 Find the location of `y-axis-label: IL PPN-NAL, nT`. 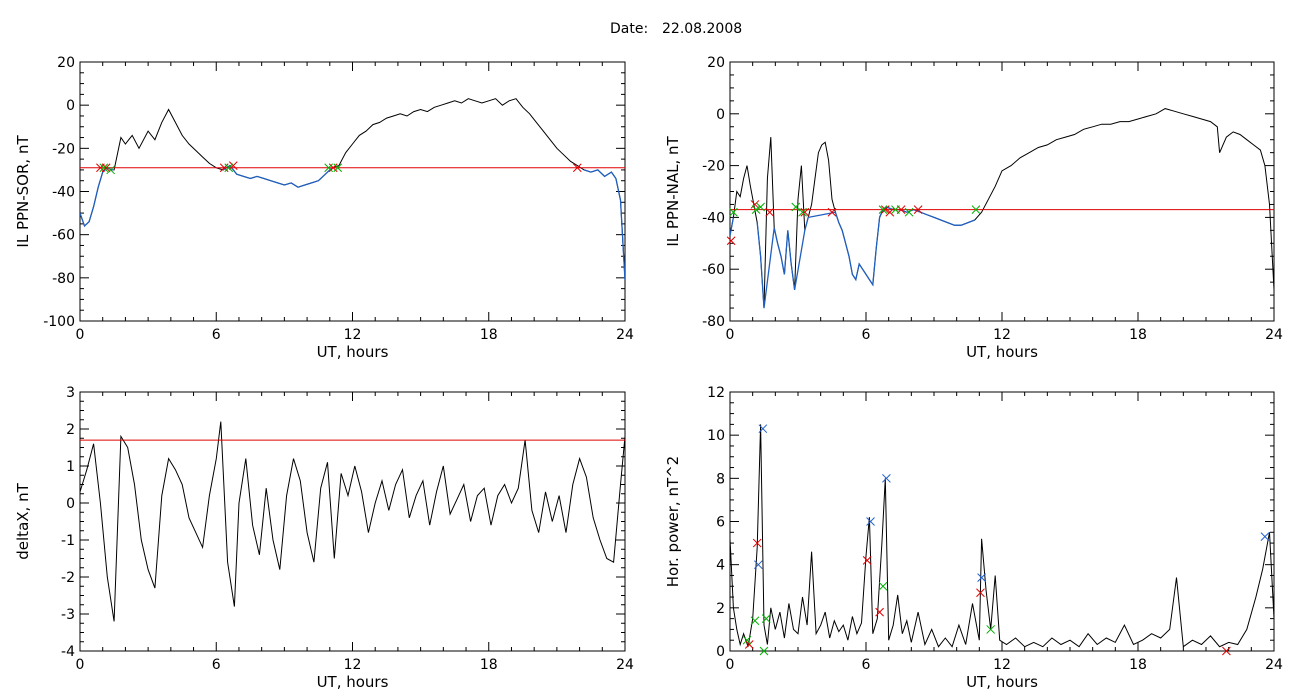

y-axis-label: IL PPN-NAL, nT is located at coordinates (673, 191).